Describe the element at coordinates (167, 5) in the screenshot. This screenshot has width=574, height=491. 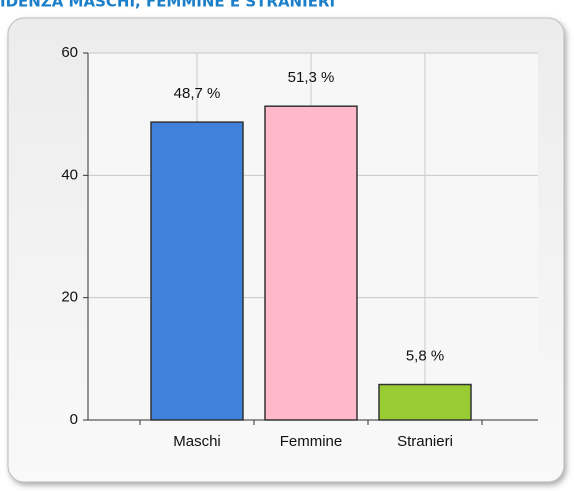
I see `chart-title: IDENZA MASCHI, FEMMINE E STRANIERI` at that location.